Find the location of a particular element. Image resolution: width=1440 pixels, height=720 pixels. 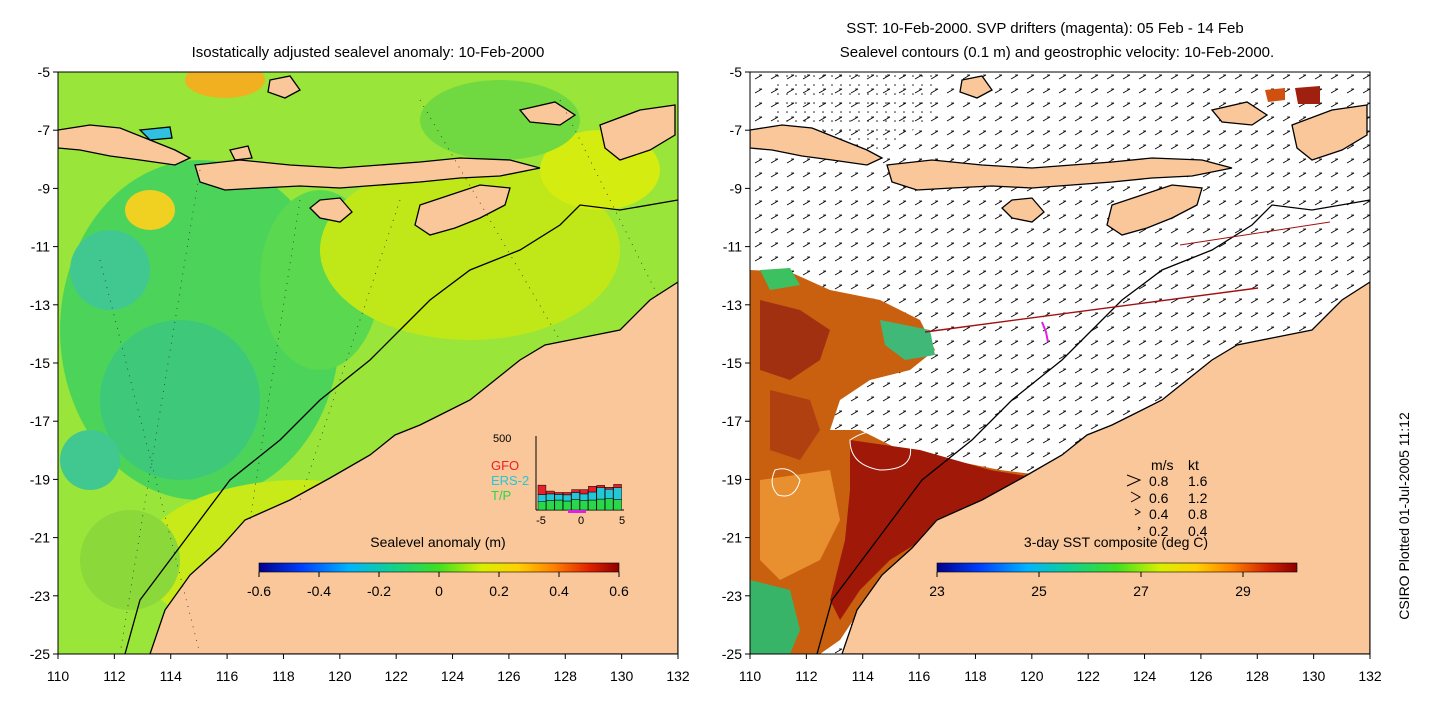

left-x-axis: 110 112 114 116 118 120 122 124 126 128 130 132 is located at coordinates (368, 669).